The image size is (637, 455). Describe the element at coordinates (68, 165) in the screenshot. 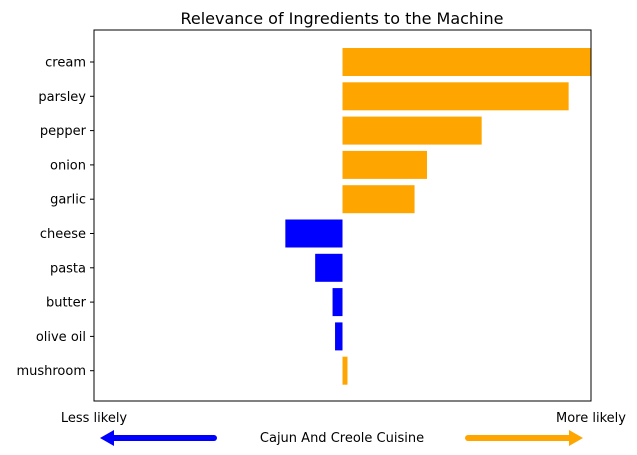

I see `category-label-onion: onion` at that location.